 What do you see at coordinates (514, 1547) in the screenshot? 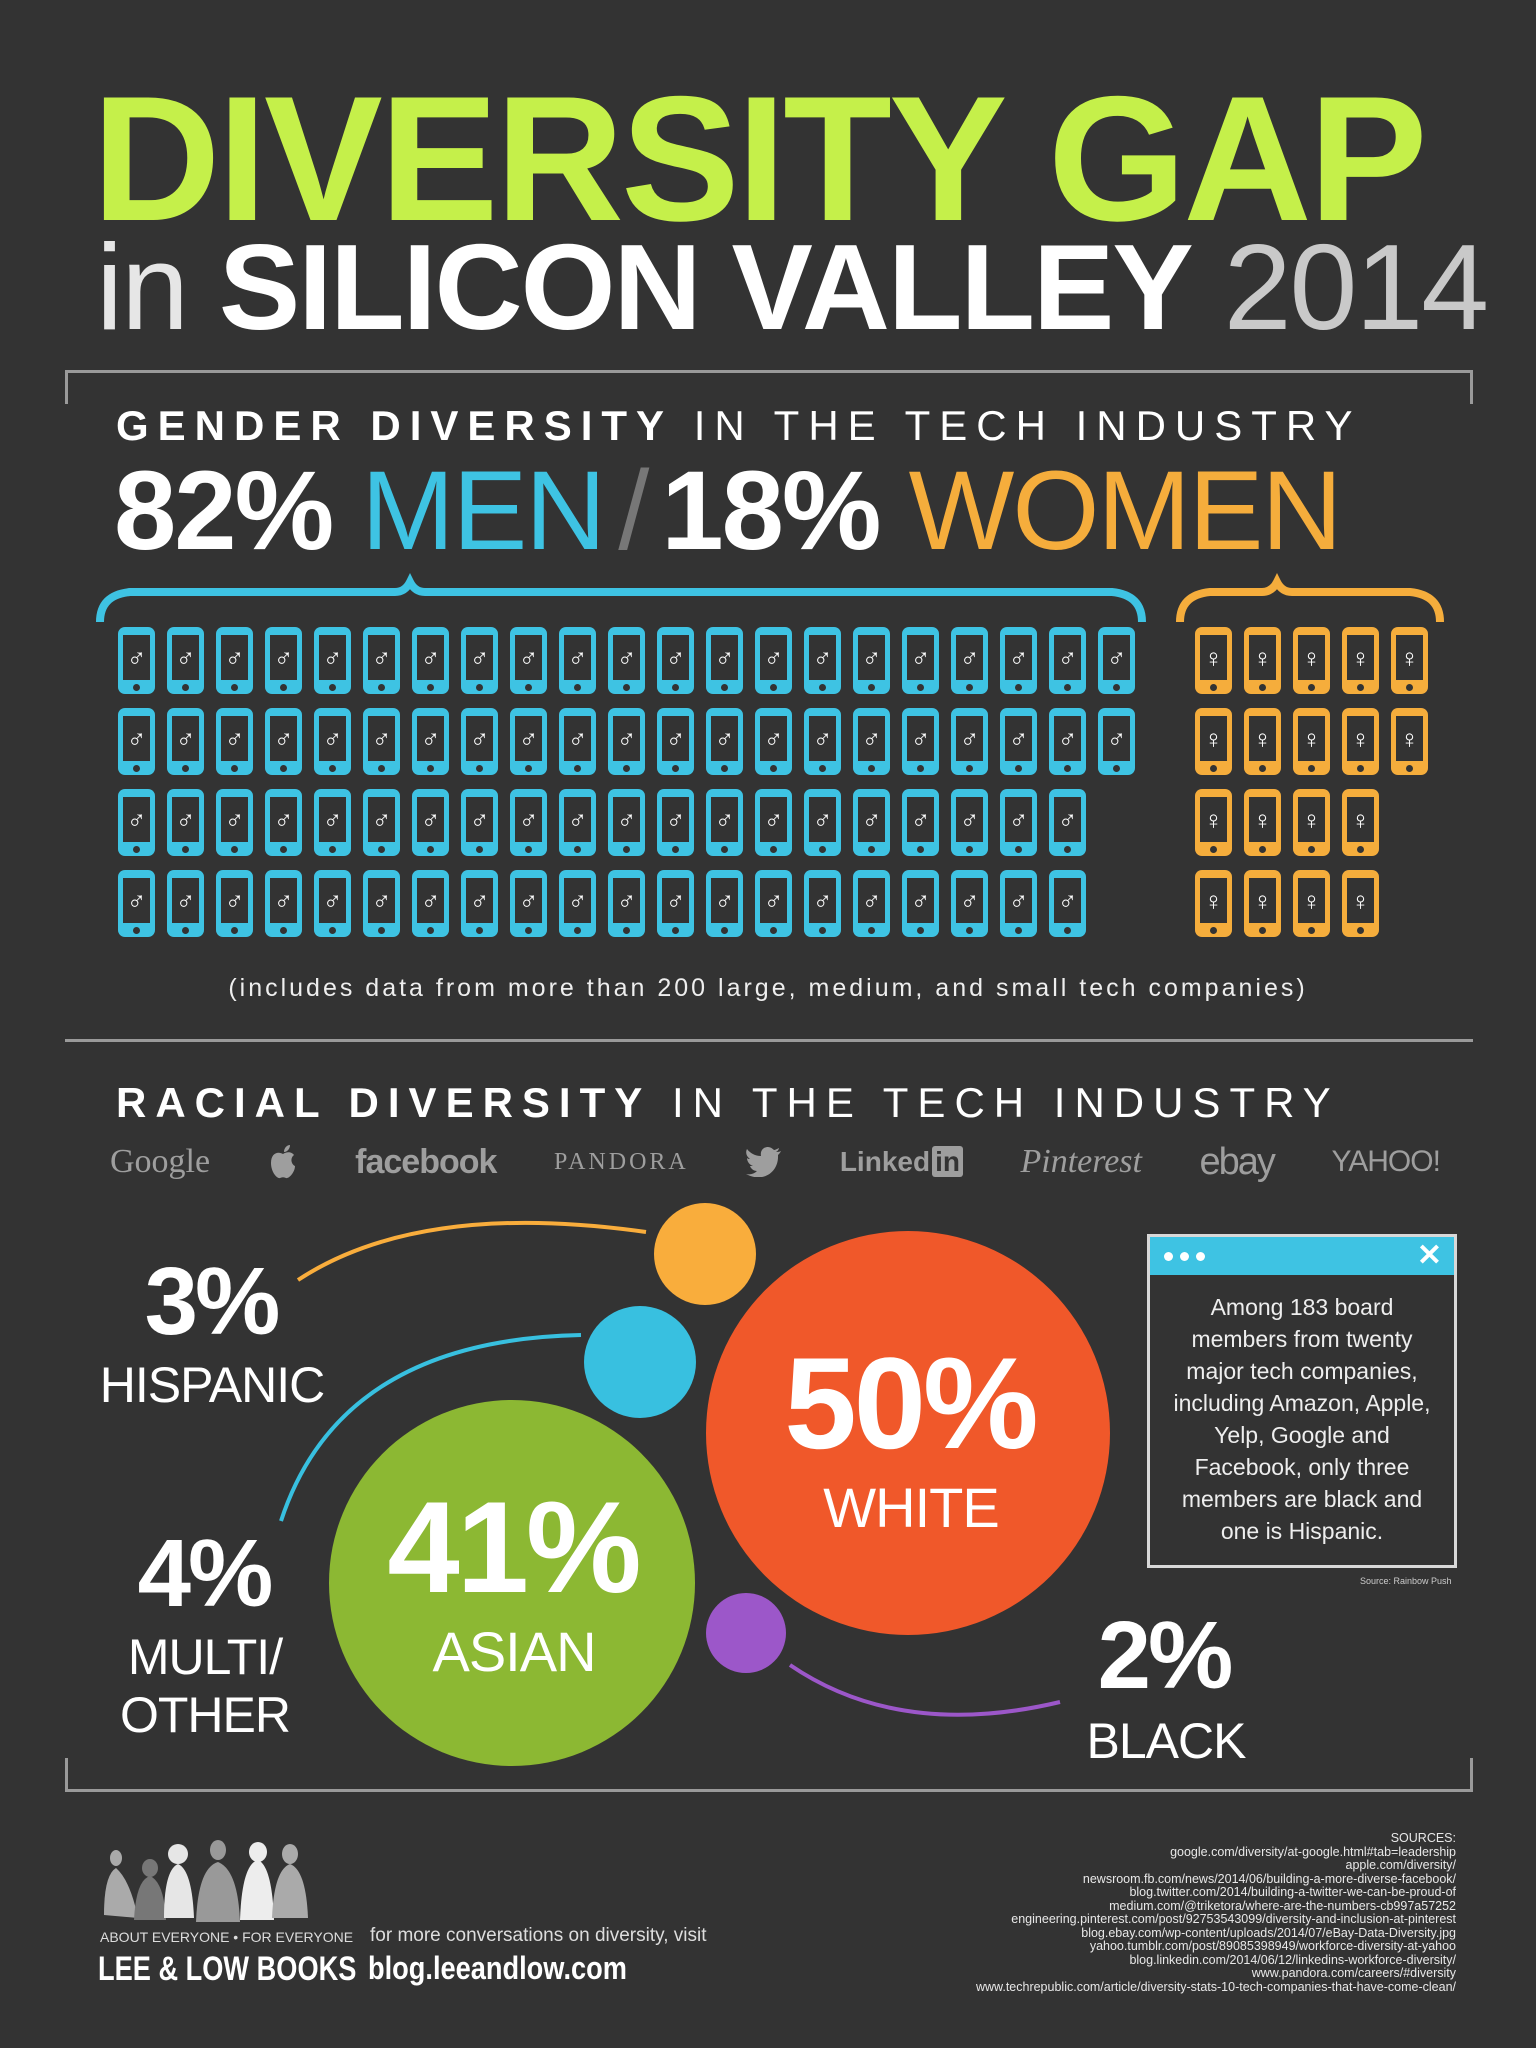
I see `asian-pct: 41%` at bounding box center [514, 1547].